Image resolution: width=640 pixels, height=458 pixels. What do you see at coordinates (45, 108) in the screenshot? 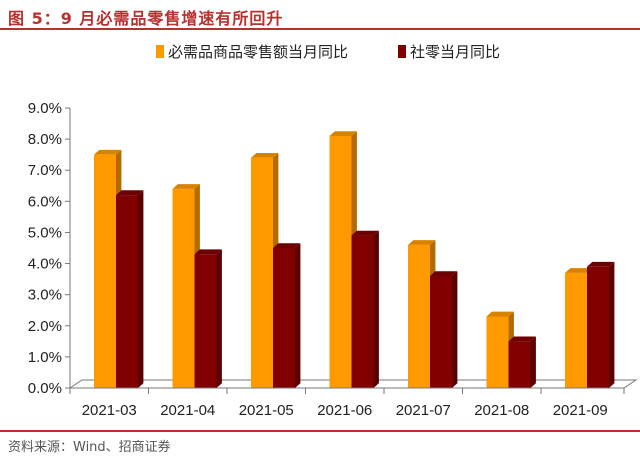
I see `y-tick-label: 9.0%` at bounding box center [45, 108].